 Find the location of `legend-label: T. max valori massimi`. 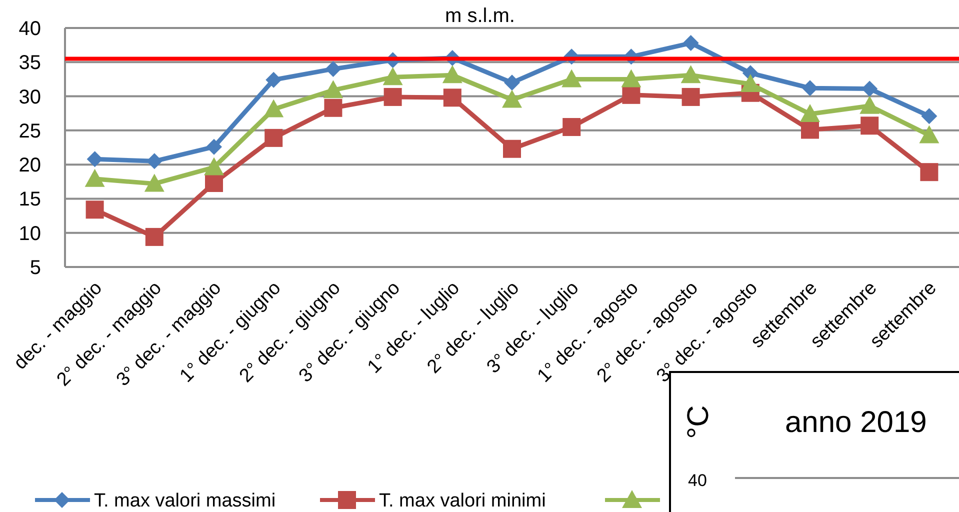

legend-label: T. max valori massimi is located at coordinates (185, 501).